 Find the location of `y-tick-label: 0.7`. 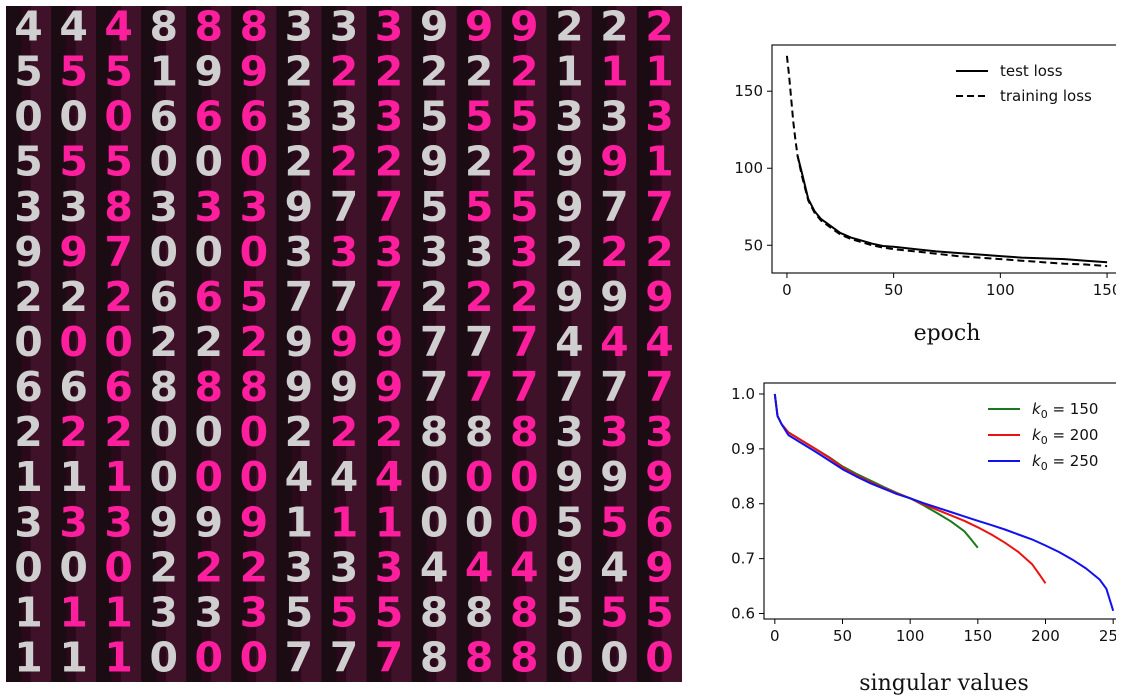

y-tick-label: 0.7 is located at coordinates (743, 559).